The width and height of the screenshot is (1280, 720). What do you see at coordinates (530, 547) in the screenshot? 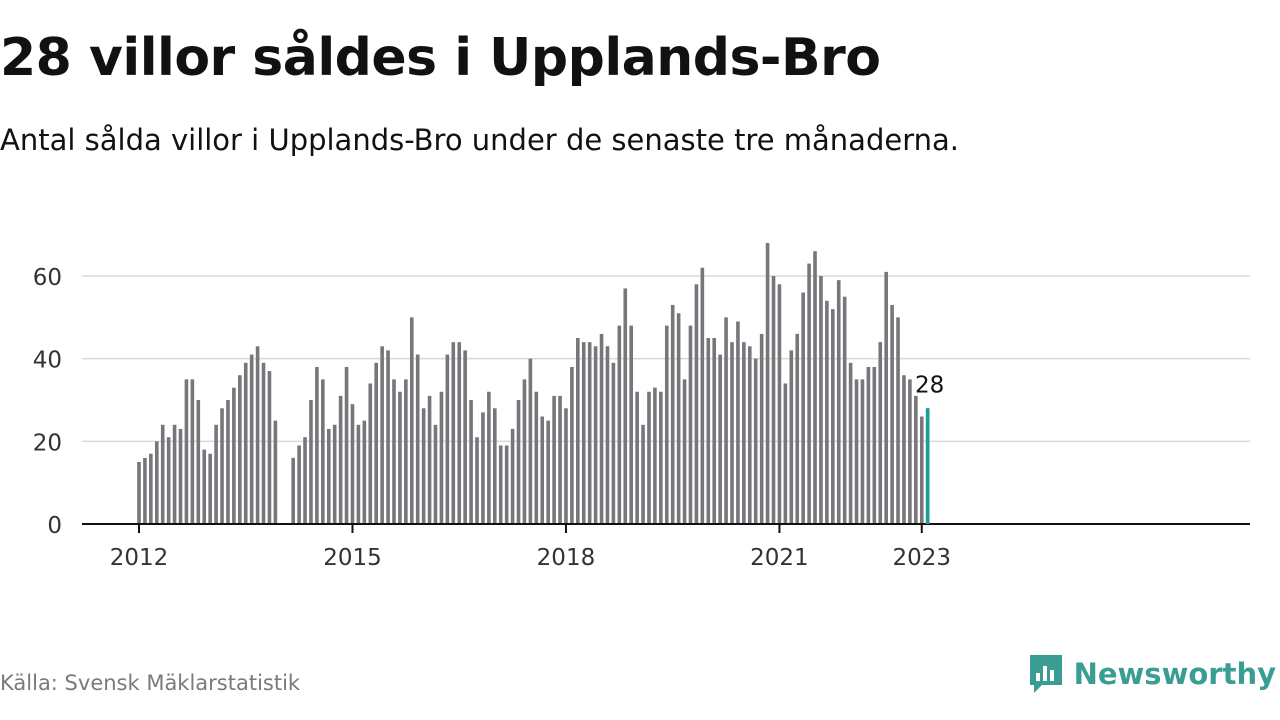
I see `x-axis-ticks: 2012 2015 2018 2021 2023` at bounding box center [530, 547].